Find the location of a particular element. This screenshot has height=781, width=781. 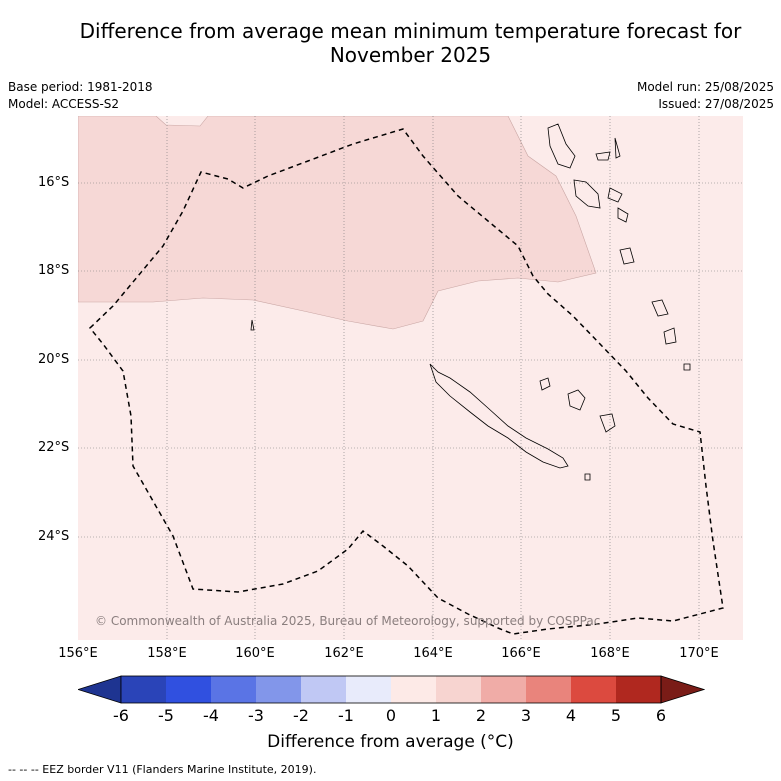

lon-label-158e: 158°E is located at coordinates (167, 653).